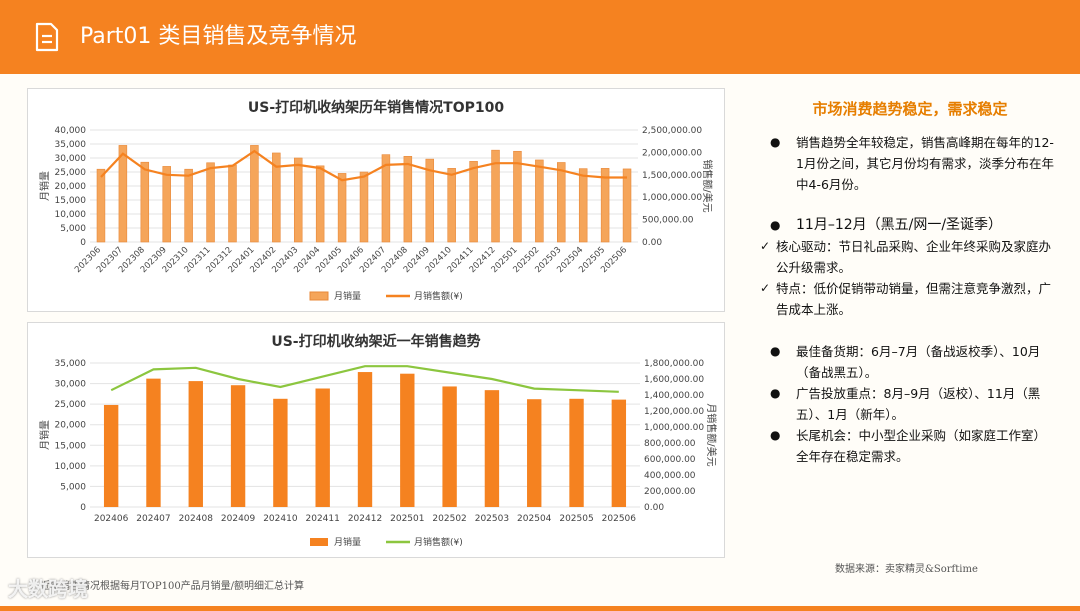 This screenshot has height=611, width=1080. Describe the element at coordinates (44, 435) in the screenshot. I see `y-axis-label: 月销量` at that location.